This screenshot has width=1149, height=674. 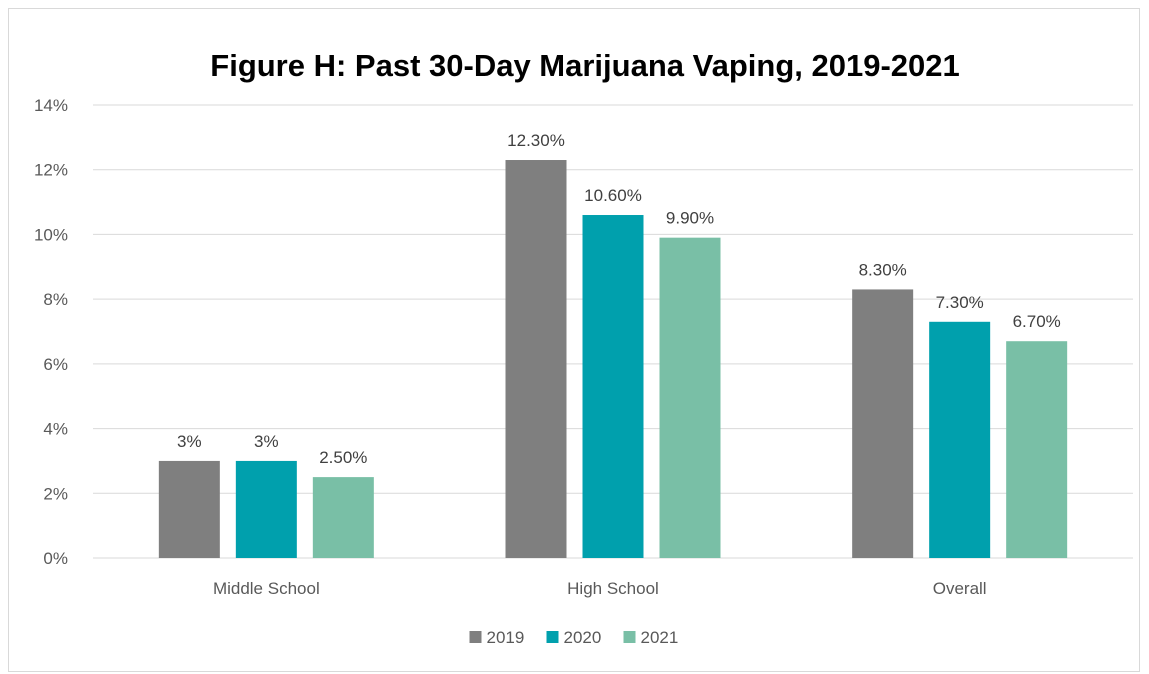 I want to click on y-tick-label: 8%, so click(x=55, y=299).